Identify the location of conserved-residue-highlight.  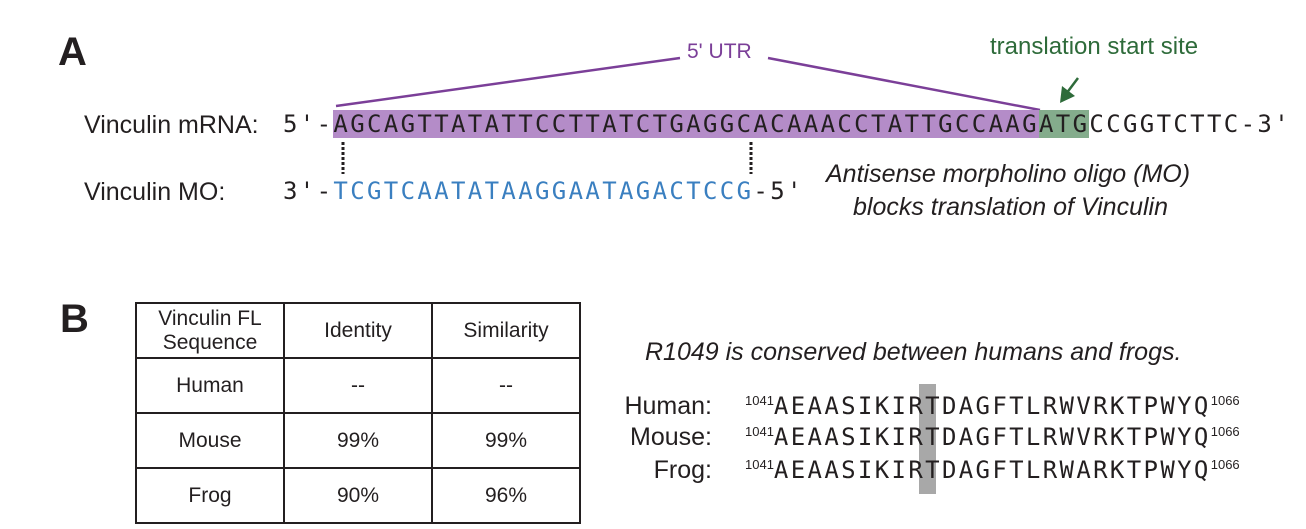
(927, 439).